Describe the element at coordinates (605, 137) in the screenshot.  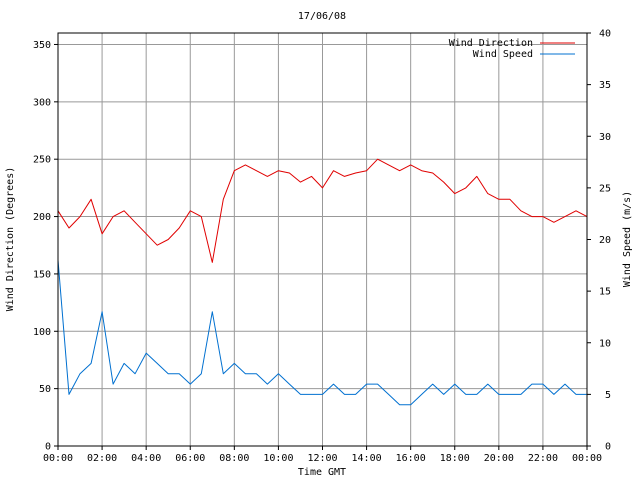
I see `y2-tick-label: 30` at that location.